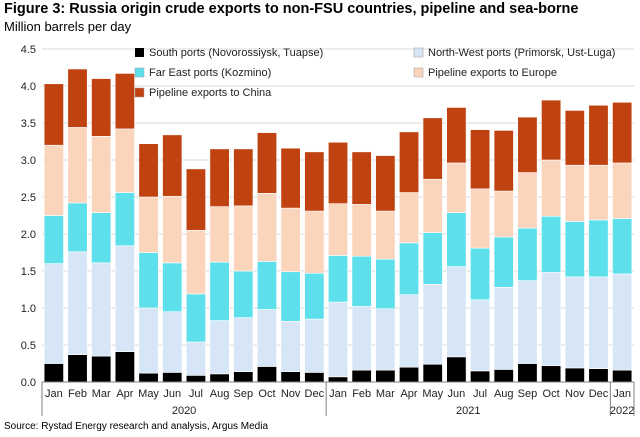 Image resolution: width=640 pixels, height=437 pixels. I want to click on x-tick-label: Jan, so click(338, 394).